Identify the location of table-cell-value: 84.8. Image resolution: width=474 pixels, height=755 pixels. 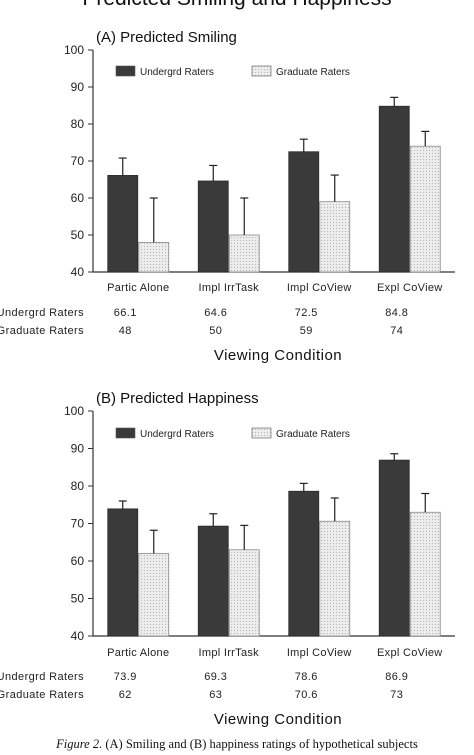
(396, 313).